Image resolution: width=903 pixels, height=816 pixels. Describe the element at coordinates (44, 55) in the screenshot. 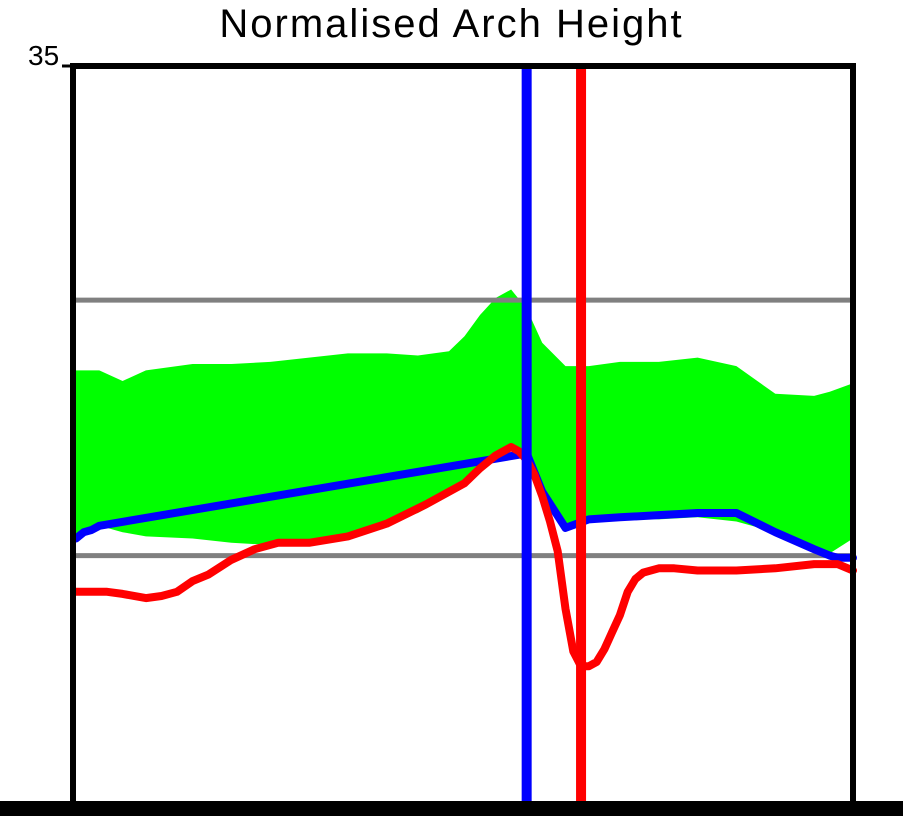

I see `y-tick-label-max: 35` at that location.